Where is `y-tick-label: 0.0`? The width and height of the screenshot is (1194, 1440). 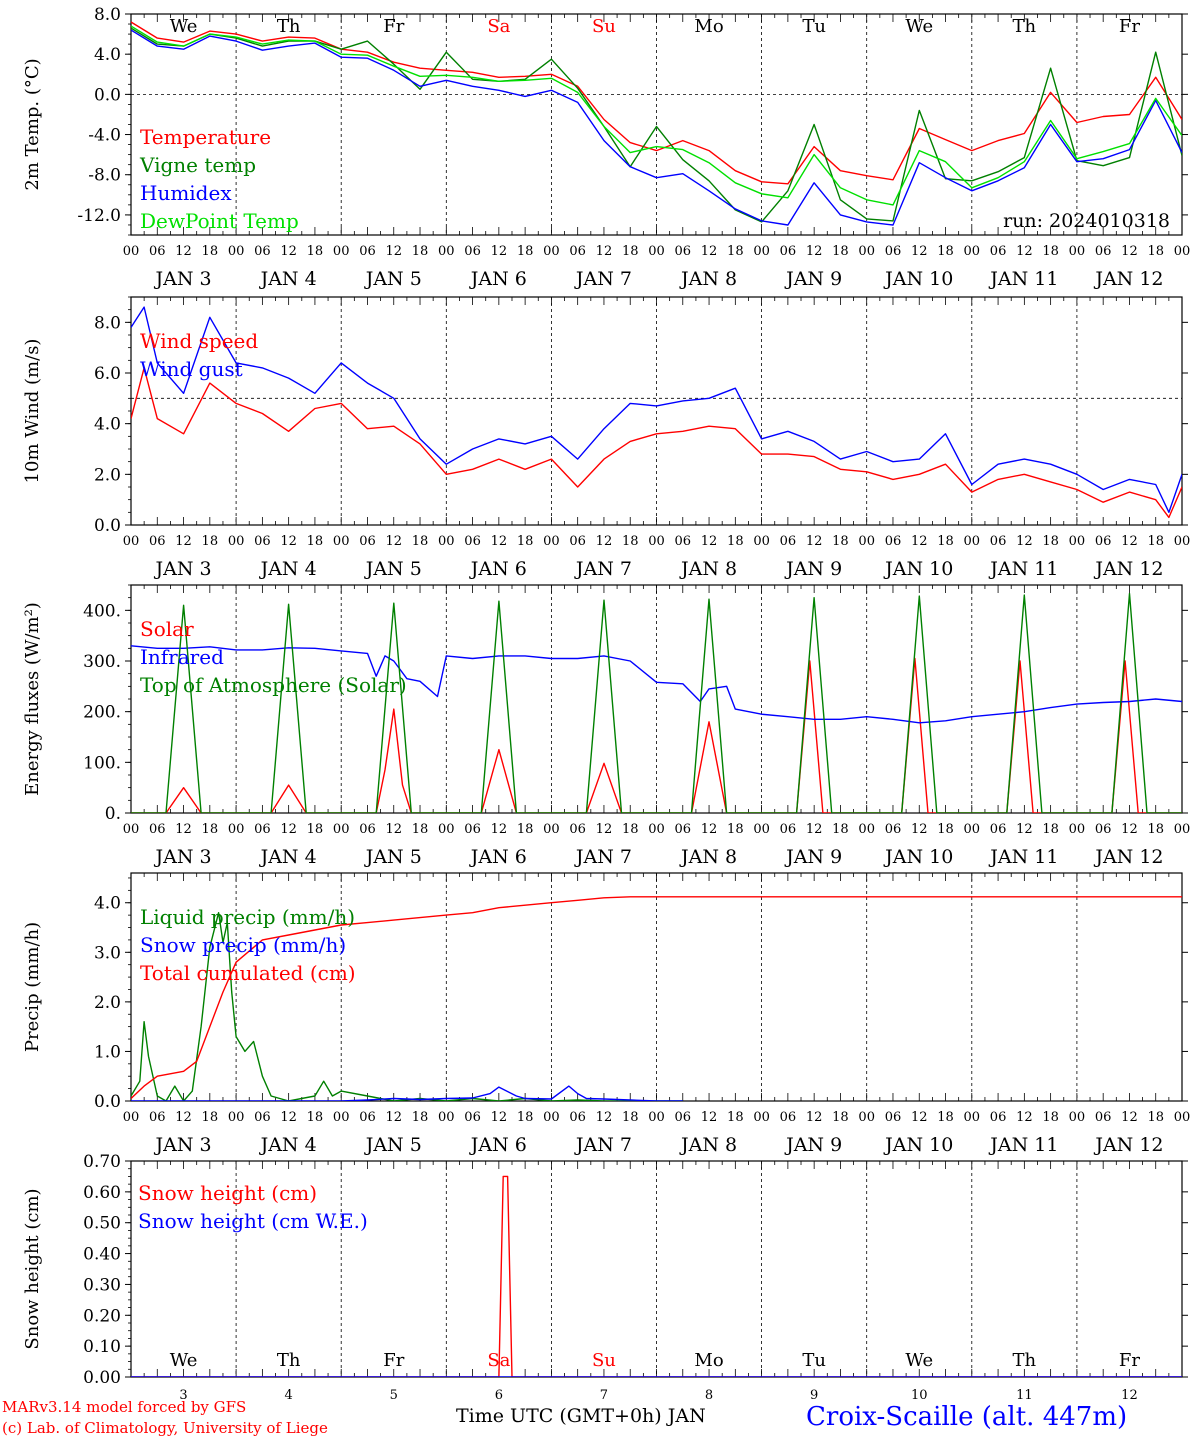
y-tick-label: 0.0 is located at coordinates (107, 1102).